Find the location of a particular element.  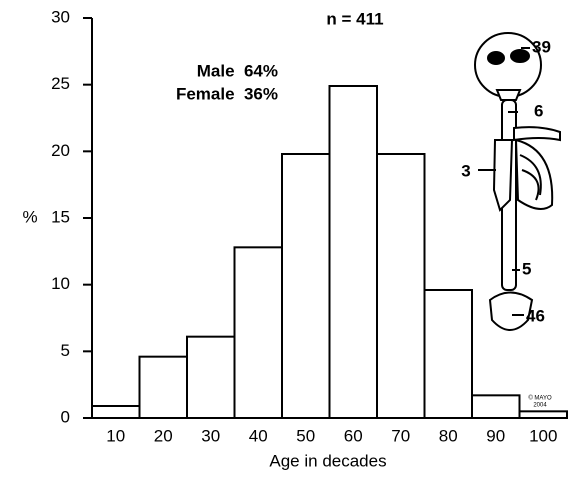

y-tick-label: 30 is located at coordinates (60, 16).